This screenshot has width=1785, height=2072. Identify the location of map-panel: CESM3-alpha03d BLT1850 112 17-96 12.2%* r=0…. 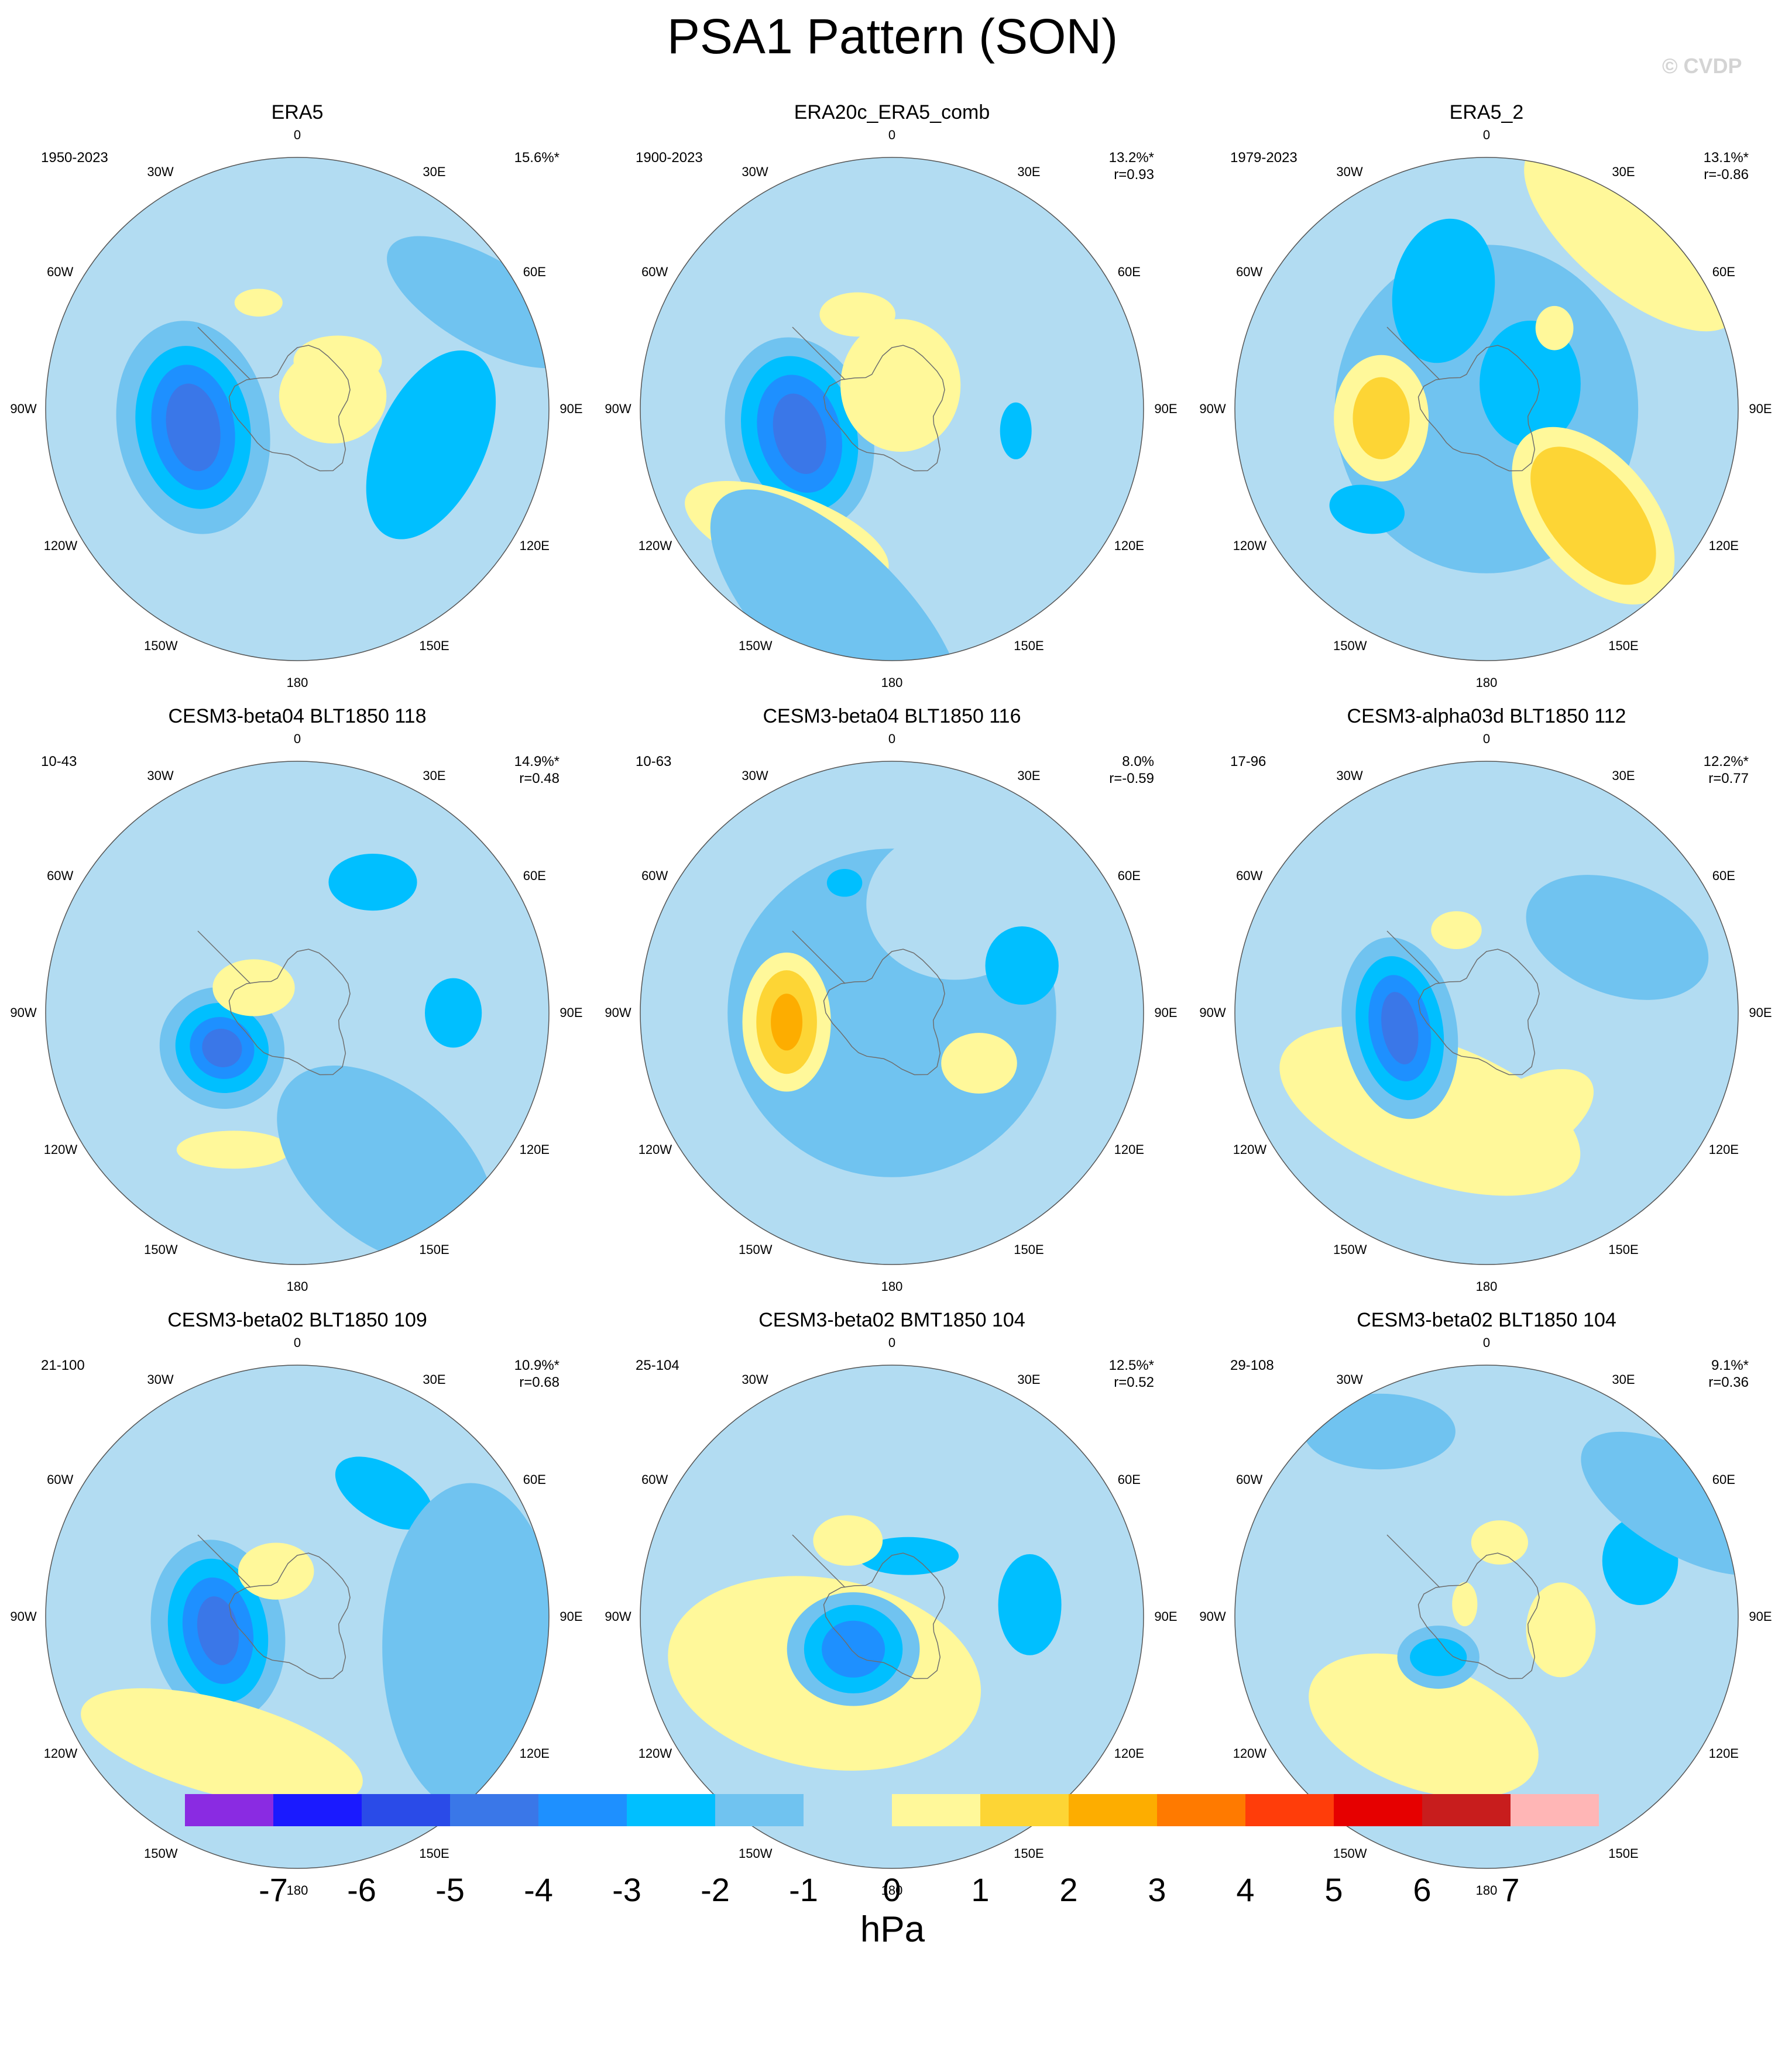
(1487, 1006).